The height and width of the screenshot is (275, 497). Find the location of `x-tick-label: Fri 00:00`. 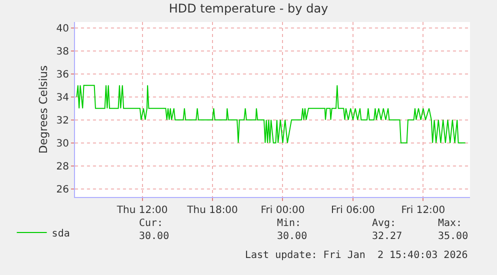

x-tick-label: Fri 00:00 is located at coordinates (282, 210).